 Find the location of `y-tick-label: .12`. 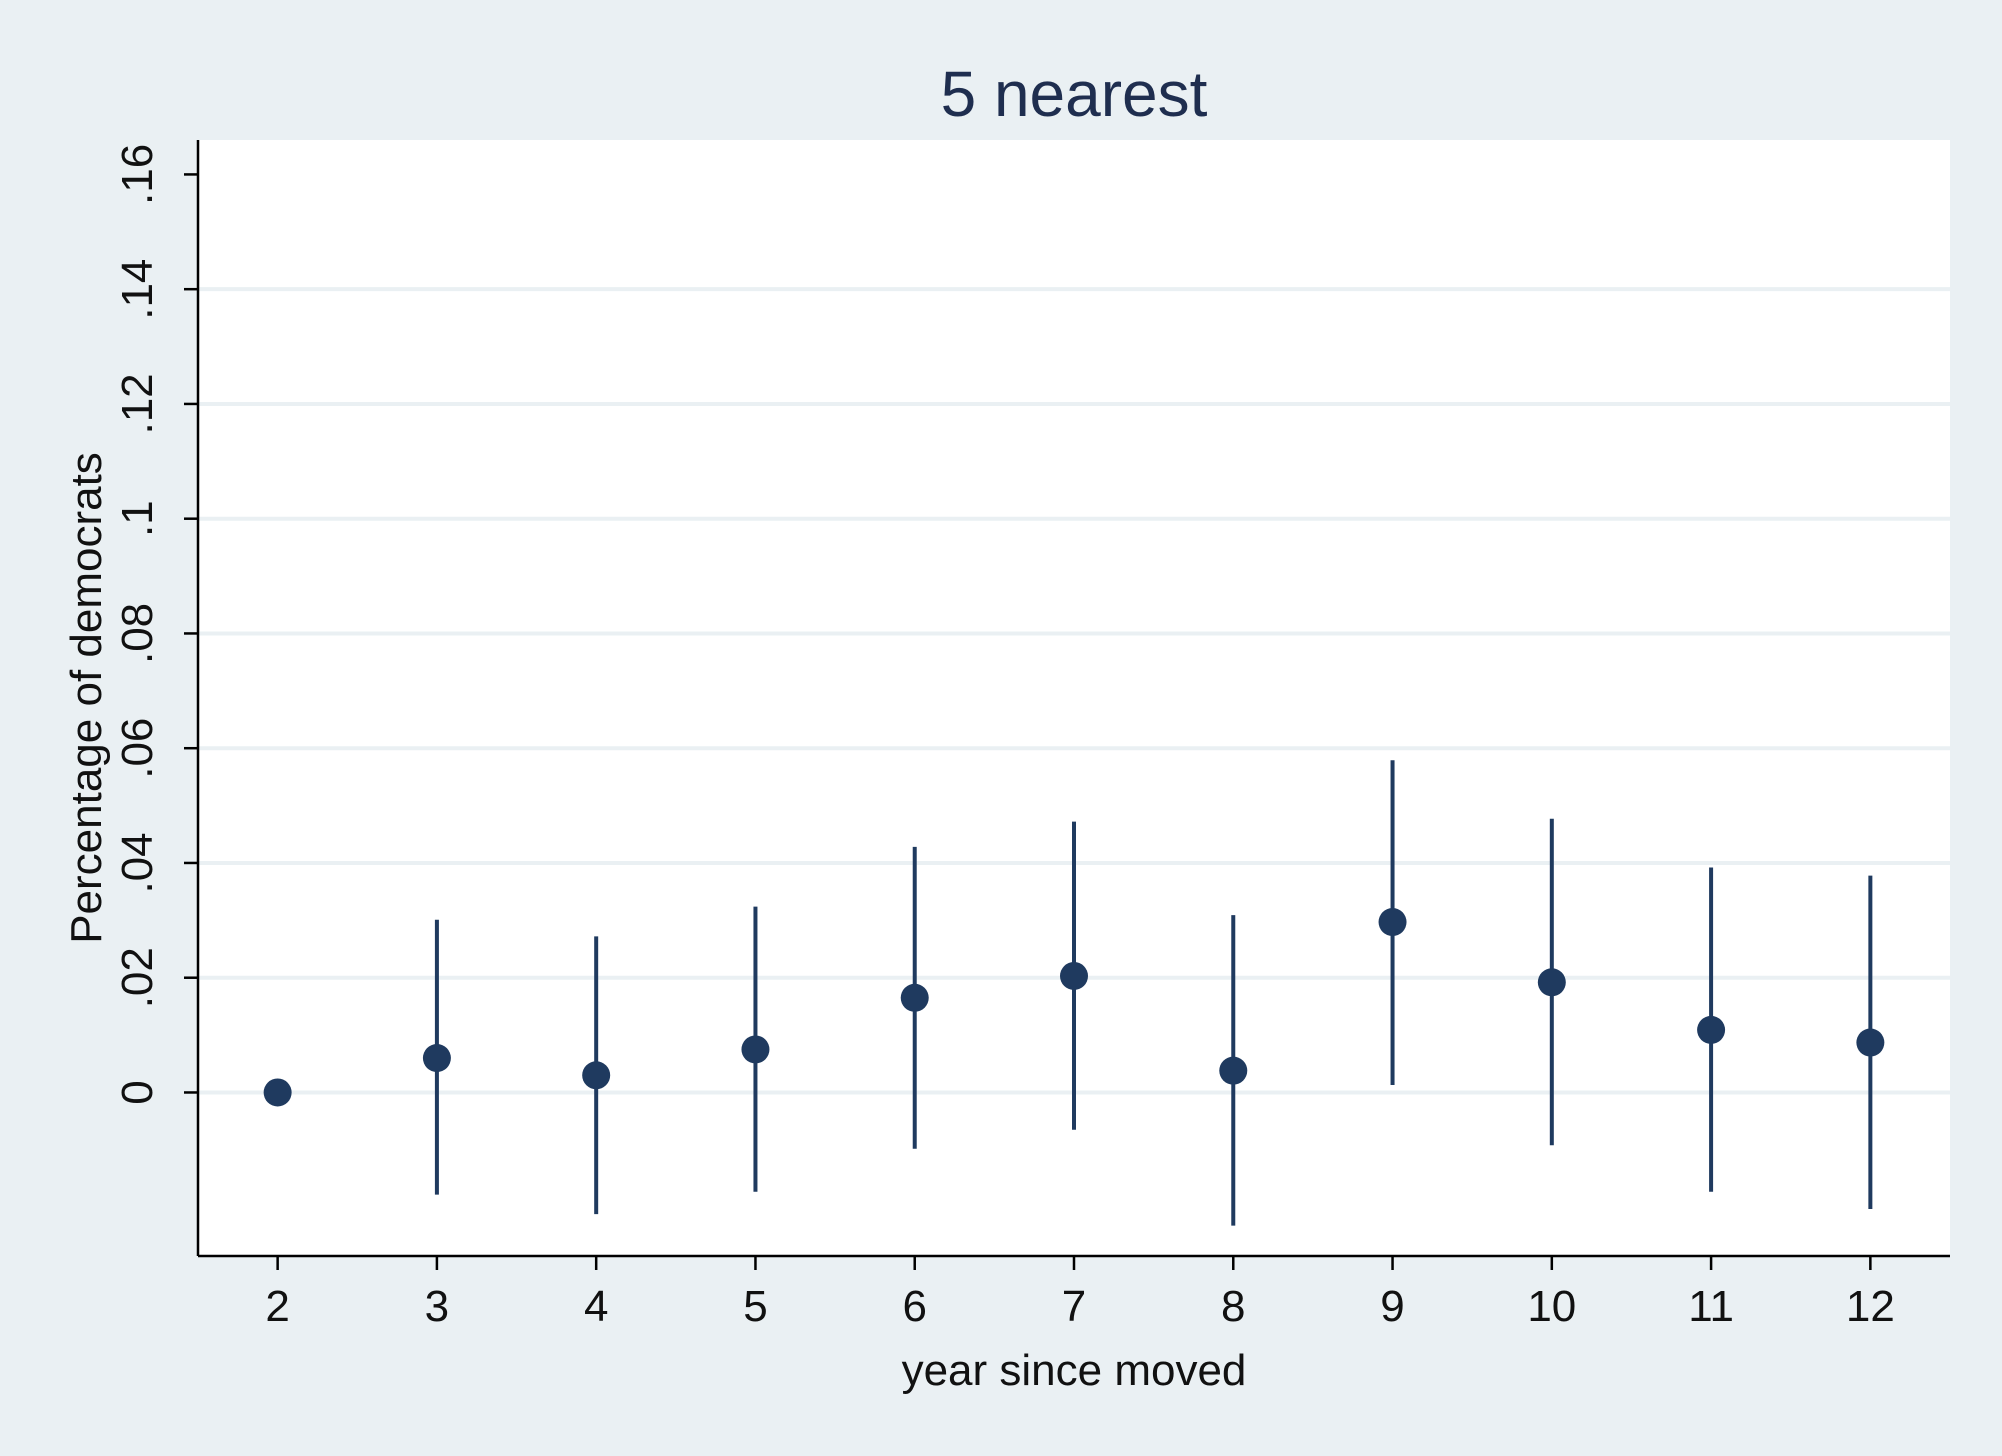

y-tick-label: .12 is located at coordinates (137, 403).